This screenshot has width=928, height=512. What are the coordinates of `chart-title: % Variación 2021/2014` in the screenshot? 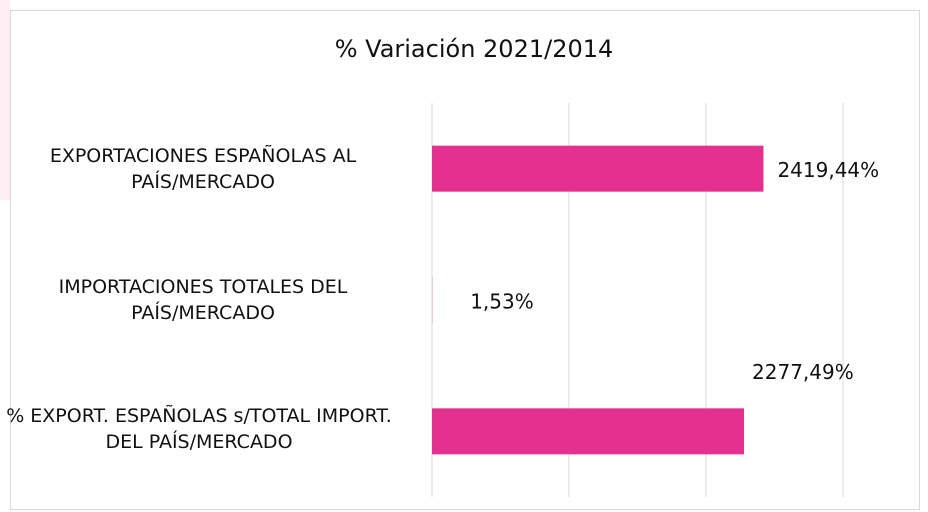 It's located at (474, 49).